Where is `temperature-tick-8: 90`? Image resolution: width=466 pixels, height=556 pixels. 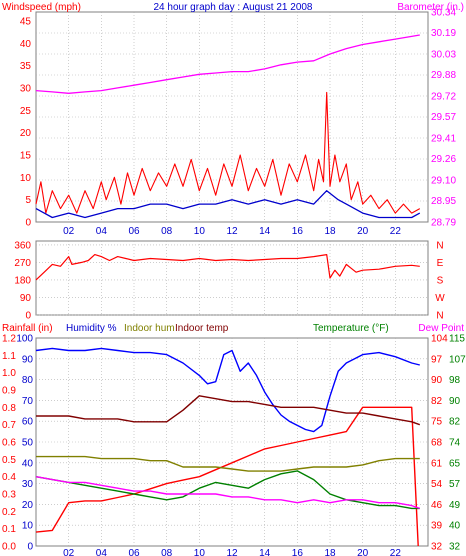
temperature-tick-8: 90 is located at coordinates (437, 380).